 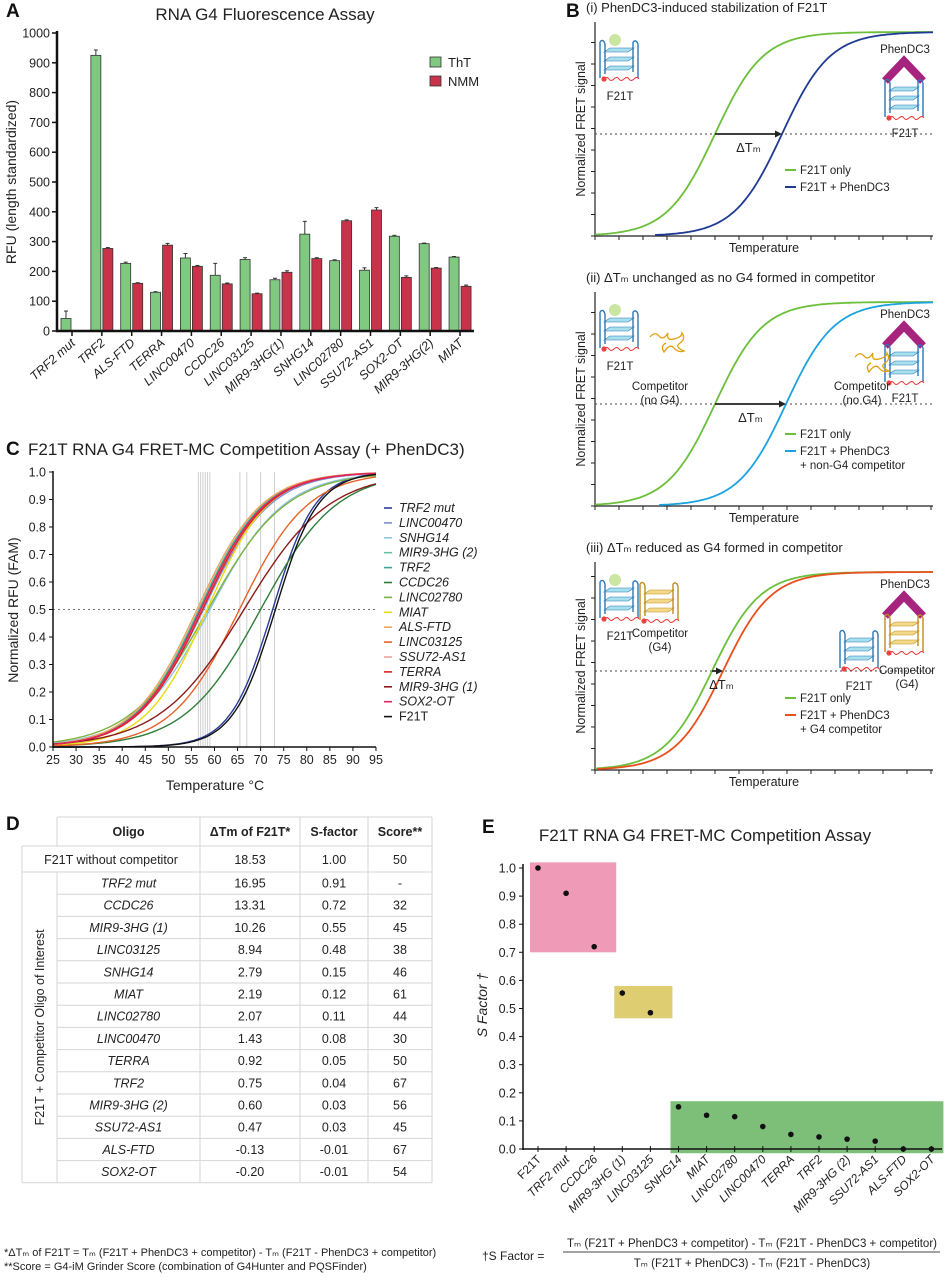 What do you see at coordinates (250, 1150) in the screenshot?
I see `cell-delta-tm: -0.13` at bounding box center [250, 1150].